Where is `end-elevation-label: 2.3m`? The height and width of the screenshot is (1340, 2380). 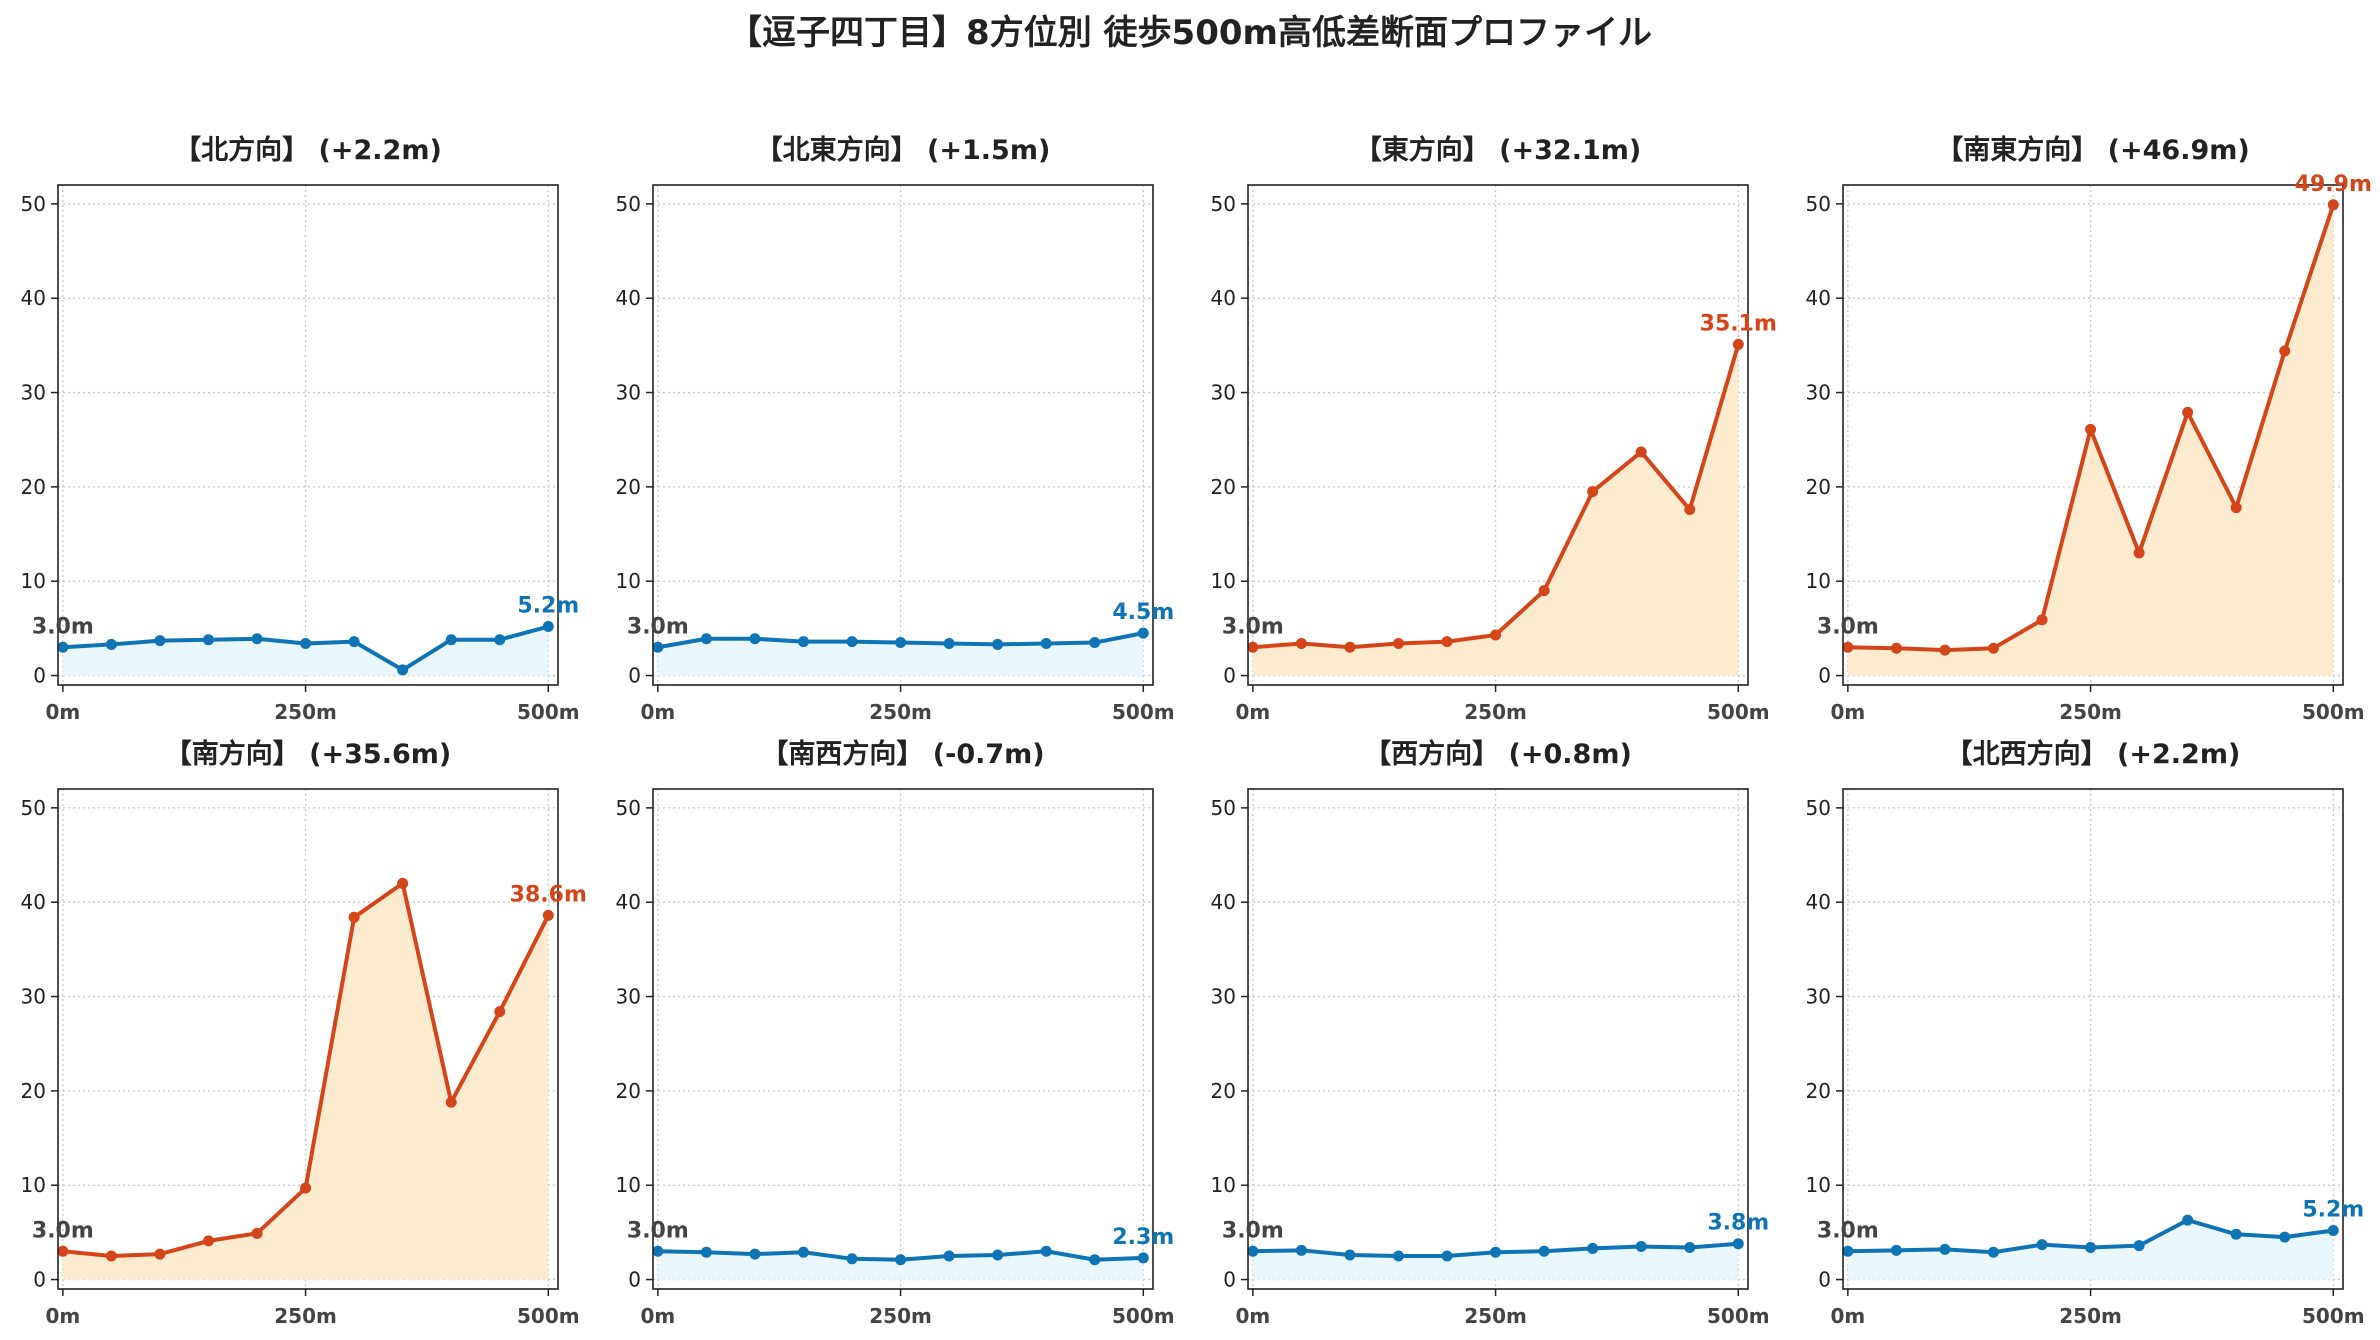
end-elevation-label: 2.3m is located at coordinates (1143, 1237).